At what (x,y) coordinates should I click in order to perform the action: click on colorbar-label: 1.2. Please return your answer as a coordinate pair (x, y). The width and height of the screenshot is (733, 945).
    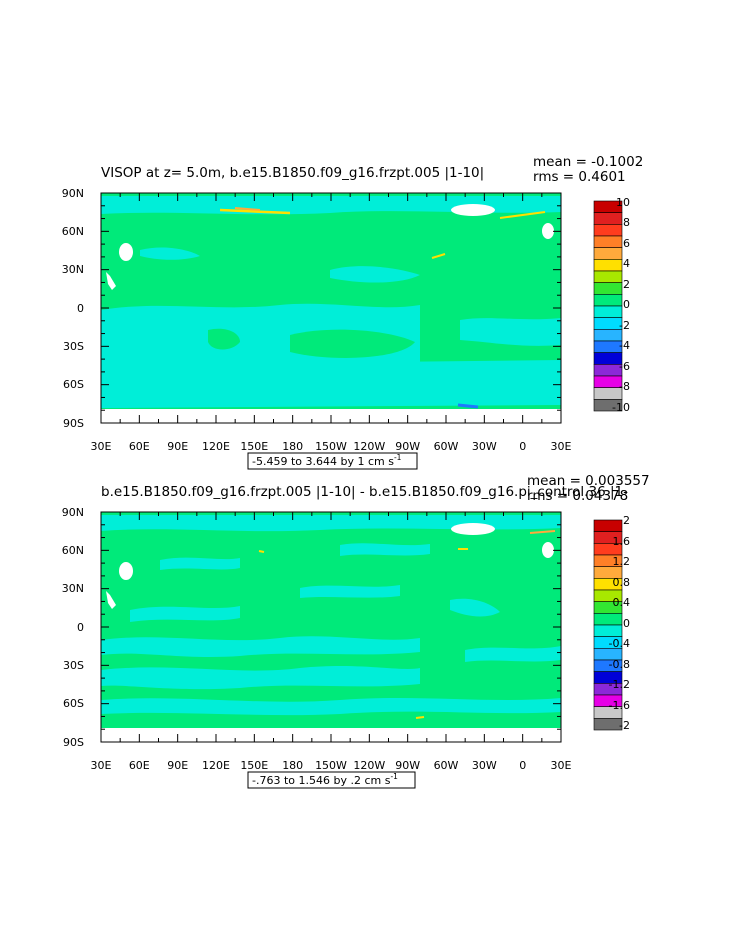
    Looking at the image, I should click on (622, 561).